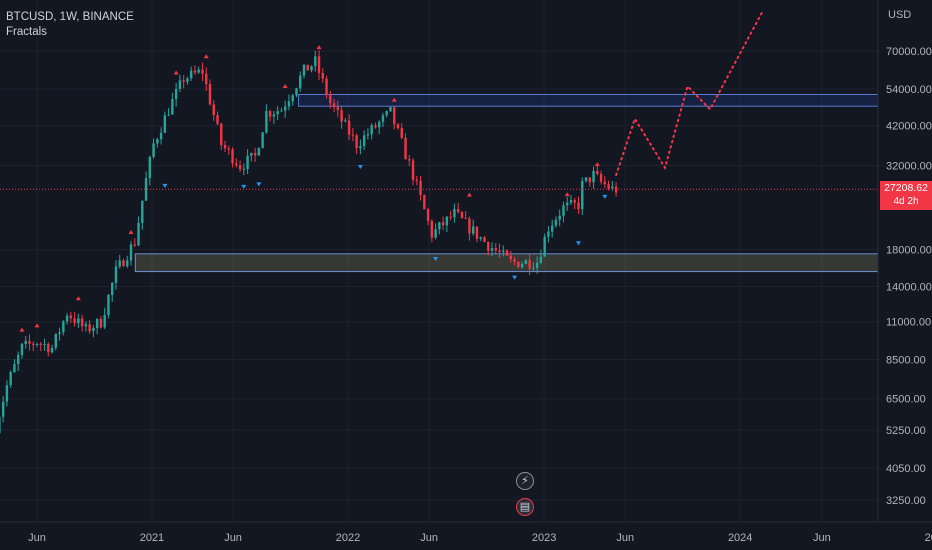 This screenshot has width=932, height=550. I want to click on price-tick-label: 3250.00, so click(906, 501).